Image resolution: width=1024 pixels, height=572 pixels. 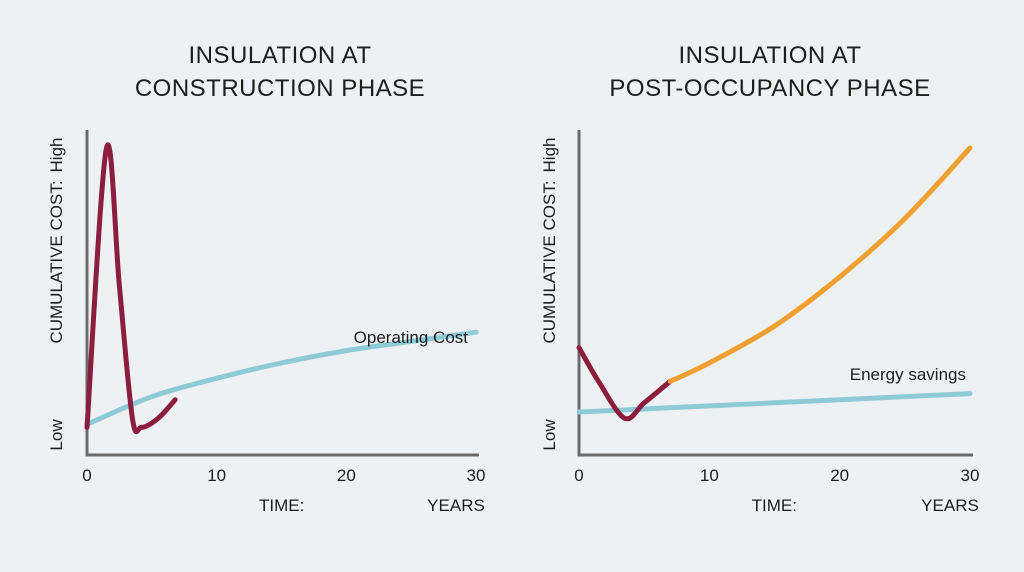 I want to click on chart-title-line-2: CONSTRUCTION PHASE, so click(x=280, y=88).